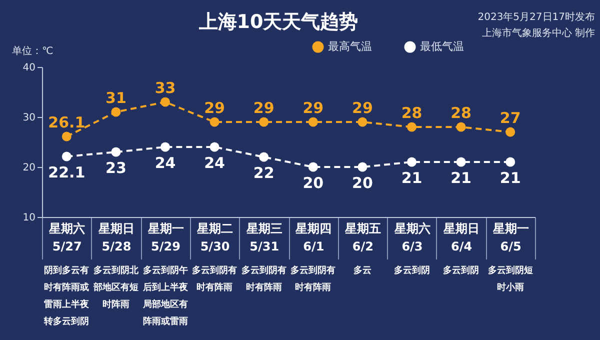  I want to click on text: 多云到阴短时小雨, so click(510, 279).